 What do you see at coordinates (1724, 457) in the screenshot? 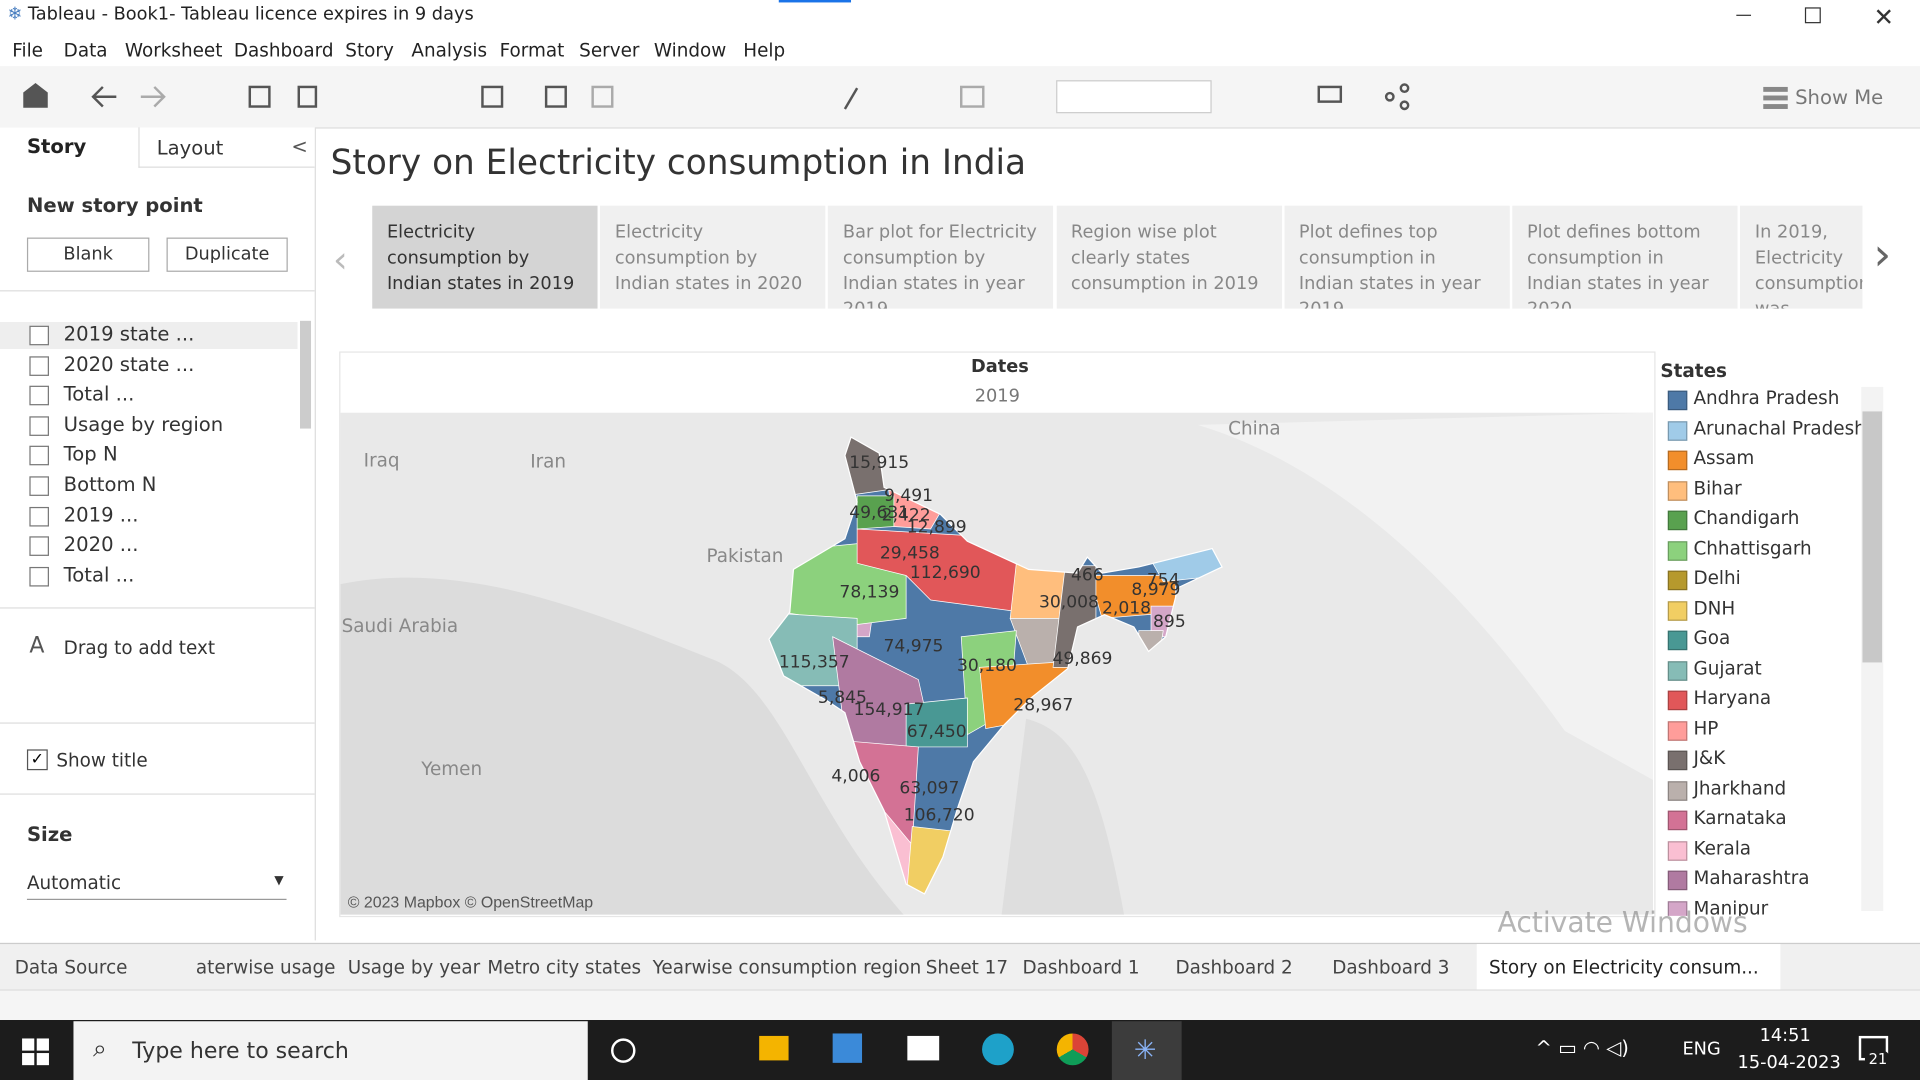
I see `legend-label: Assam` at bounding box center [1724, 457].